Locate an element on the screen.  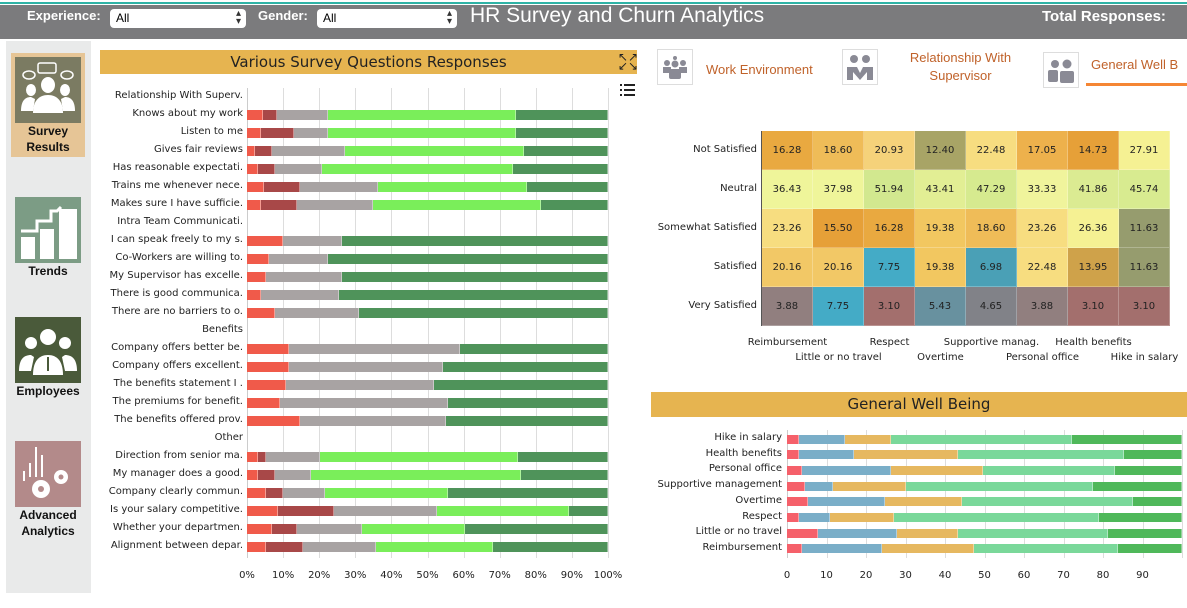
sidebar-item-label: Analytics is located at coordinates (48, 531).